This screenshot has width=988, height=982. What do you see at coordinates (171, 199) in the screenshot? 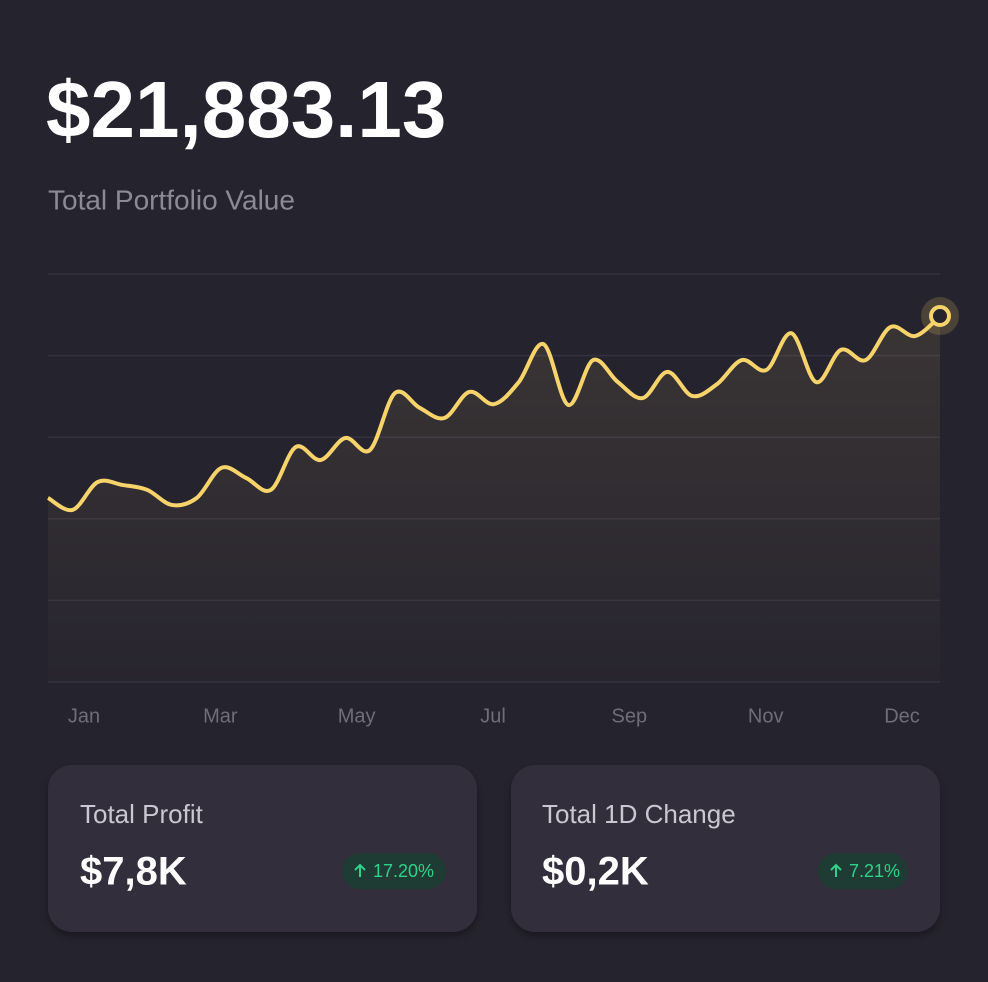
I see `portfolio-label: Total Portfolio Value` at bounding box center [171, 199].